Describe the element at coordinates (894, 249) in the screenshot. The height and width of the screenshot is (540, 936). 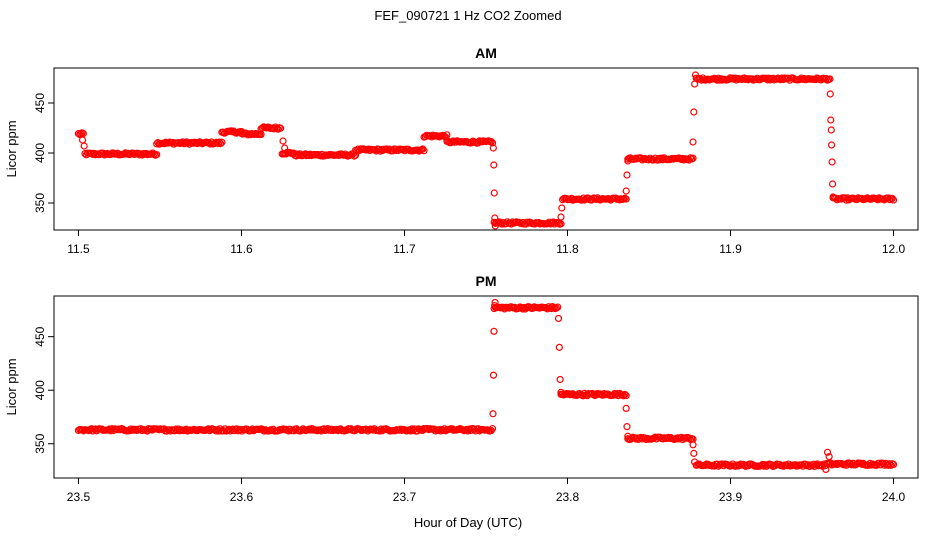
I see `x-tick-label: 12.0` at that location.